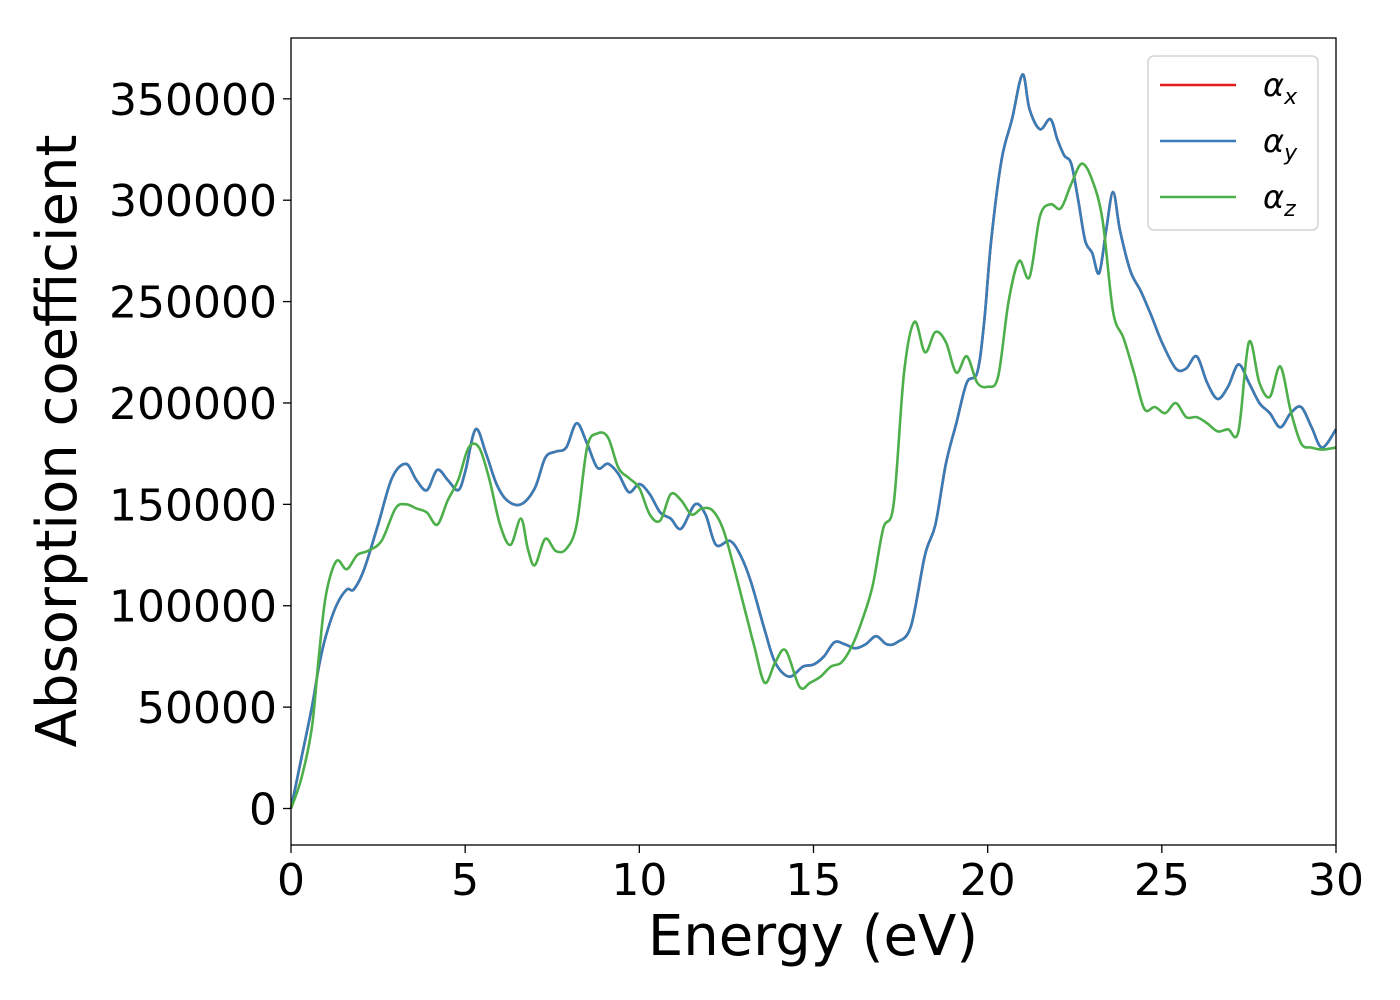 The height and width of the screenshot is (1000, 1400). What do you see at coordinates (263, 810) in the screenshot?
I see `y-tick-label: 0` at bounding box center [263, 810].